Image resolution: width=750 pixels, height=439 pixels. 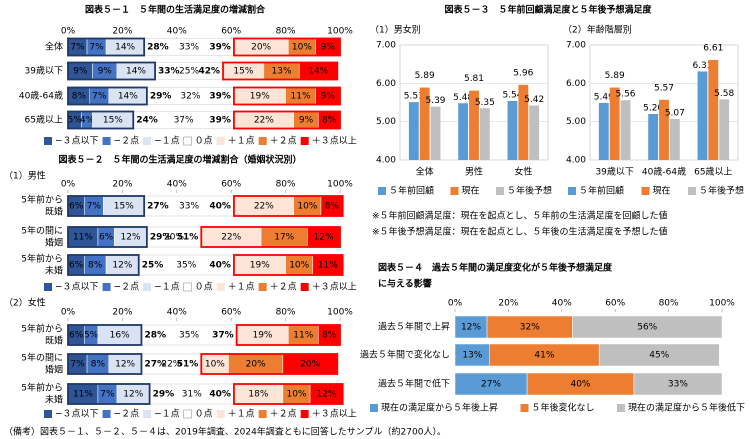 I want to click on negative-total-label: 29%, so click(x=161, y=97).